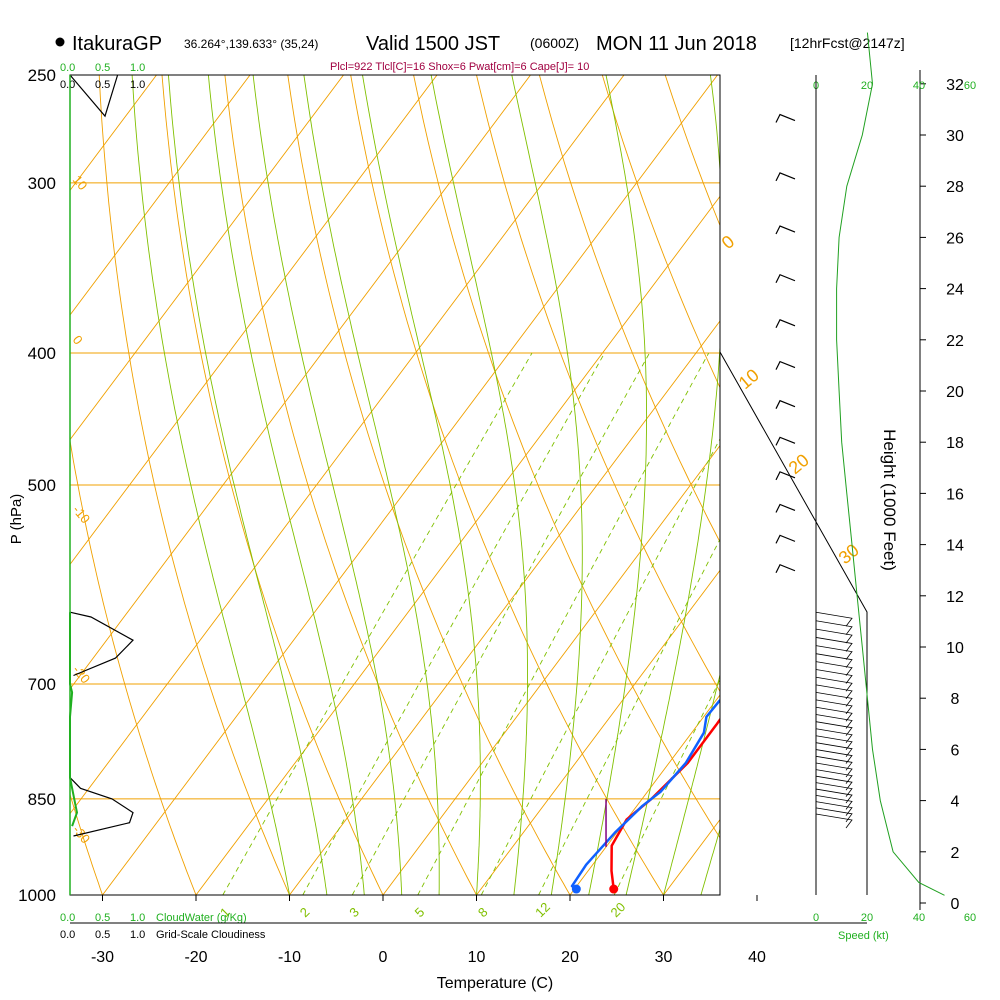 The height and width of the screenshot is (1000, 1000). What do you see at coordinates (955, 85) in the screenshot?
I see `height-tick-label: 32` at bounding box center [955, 85].